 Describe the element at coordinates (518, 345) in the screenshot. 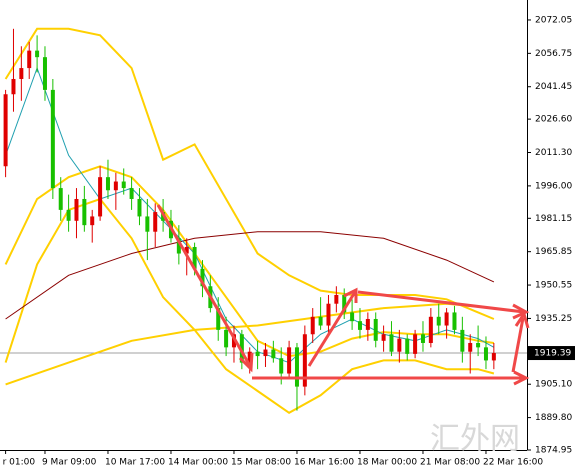

I see `breakout-arrow` at that location.